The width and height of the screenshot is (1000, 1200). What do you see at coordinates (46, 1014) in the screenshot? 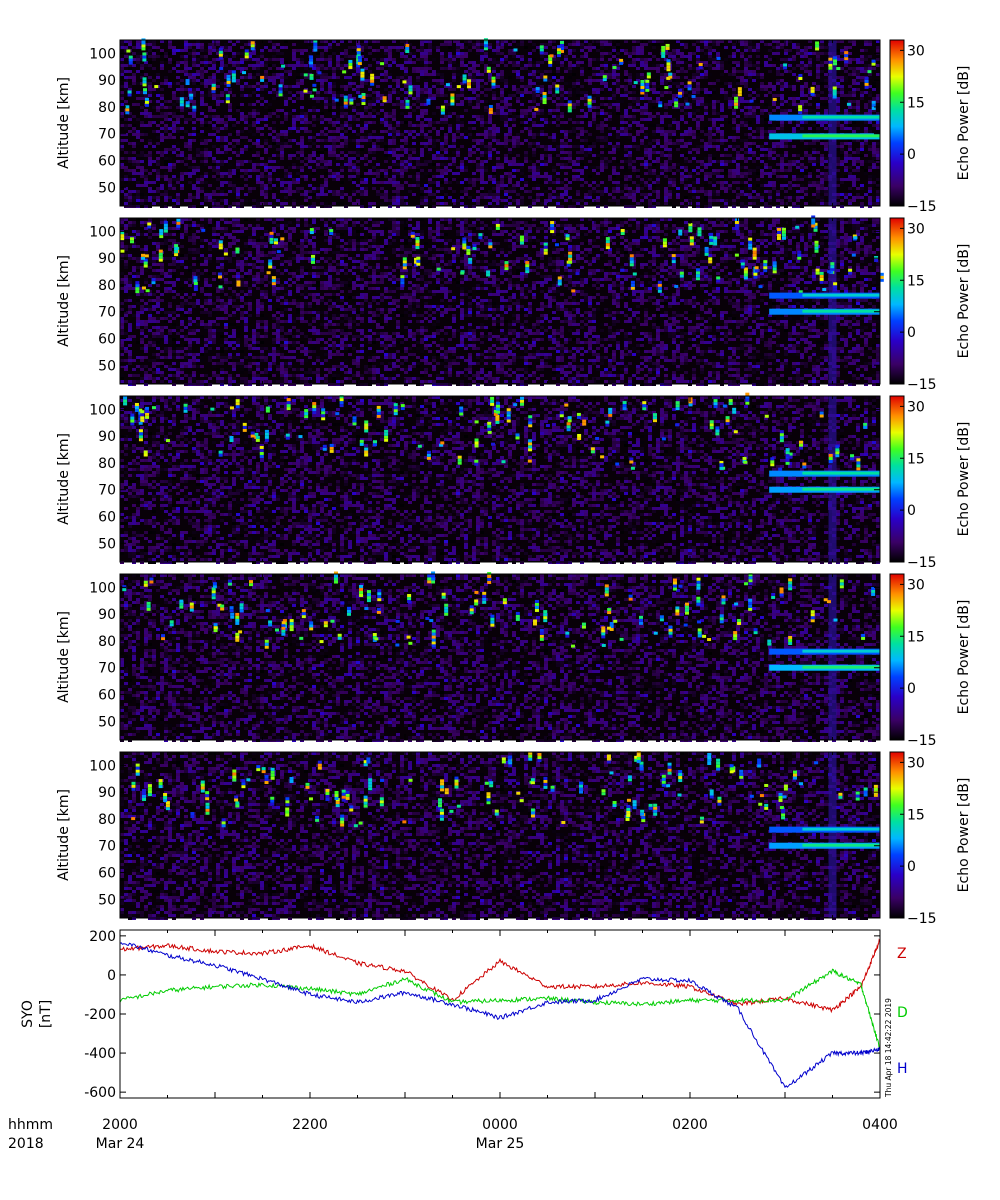
I see `ylabel-line2: [nT]` at bounding box center [46, 1014].